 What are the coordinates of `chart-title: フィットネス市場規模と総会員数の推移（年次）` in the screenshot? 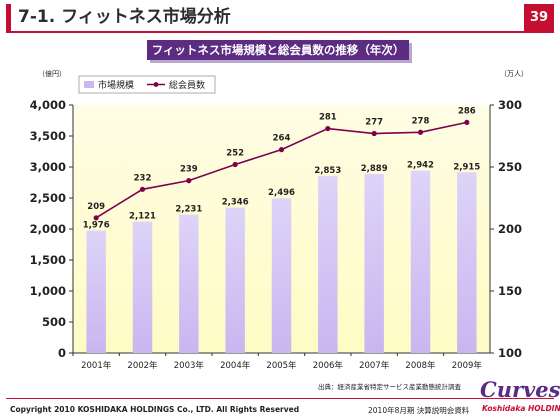 It's located at (278, 50).